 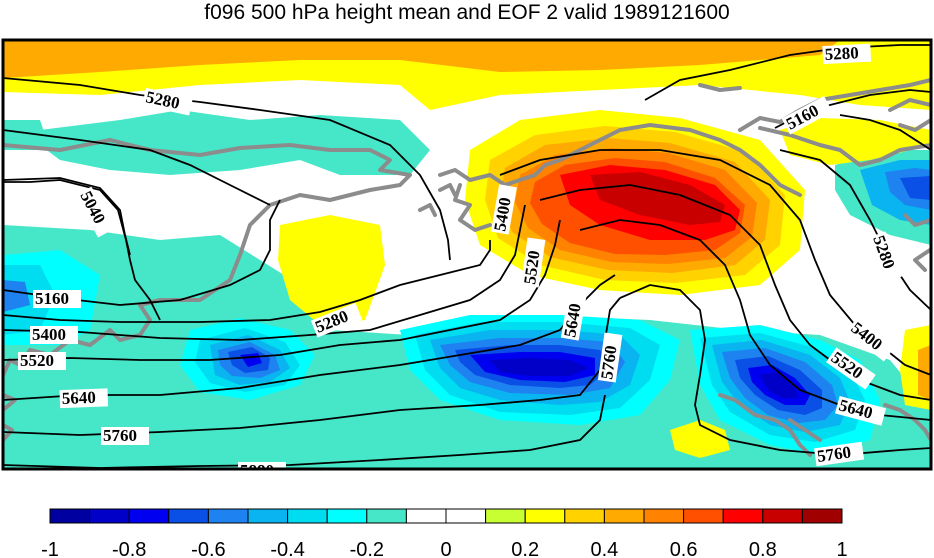 What do you see at coordinates (129, 548) in the screenshot?
I see `colorbar-tick-label: -0.8` at bounding box center [129, 548].